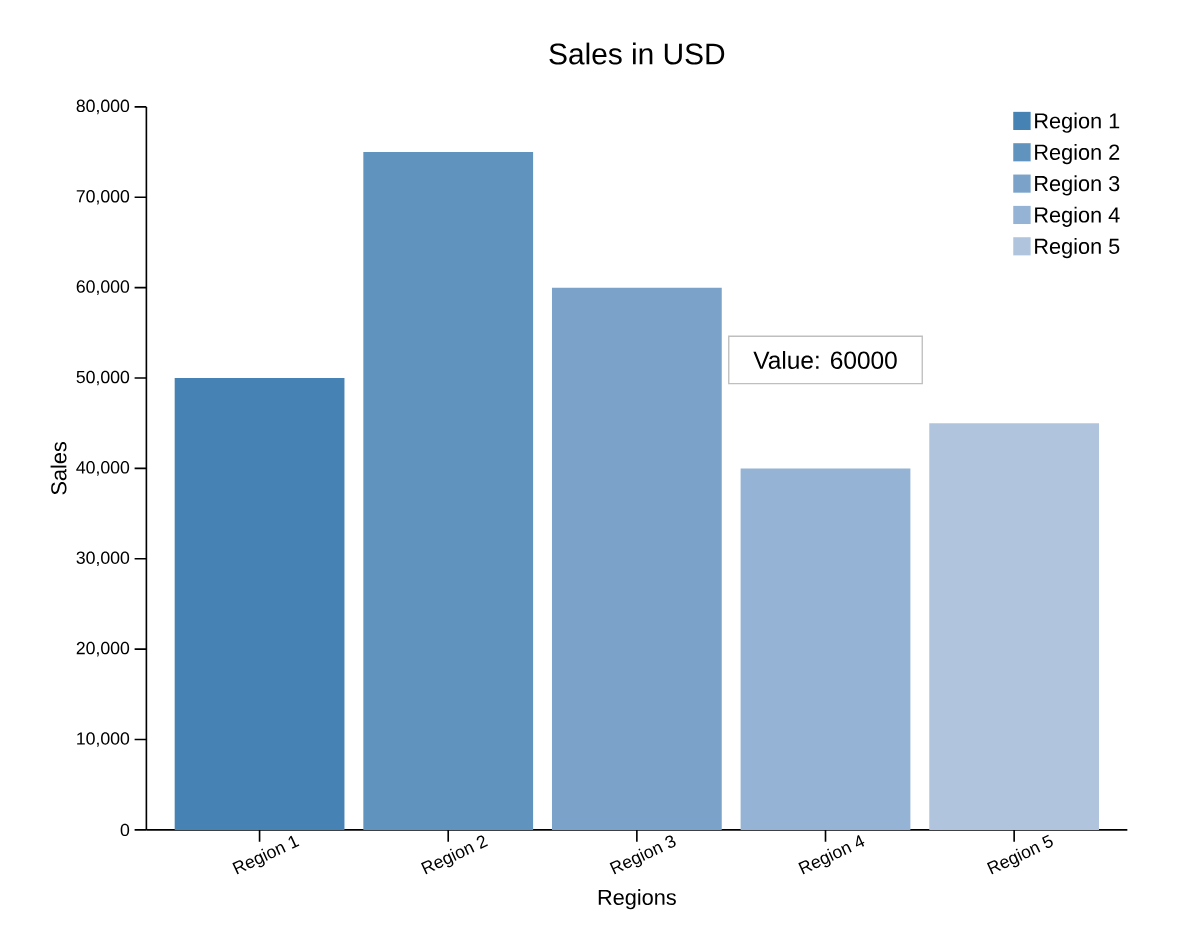 Image resolution: width=1196 pixels, height=944 pixels. What do you see at coordinates (825, 360) in the screenshot?
I see `annotation: Value: 60000` at bounding box center [825, 360].